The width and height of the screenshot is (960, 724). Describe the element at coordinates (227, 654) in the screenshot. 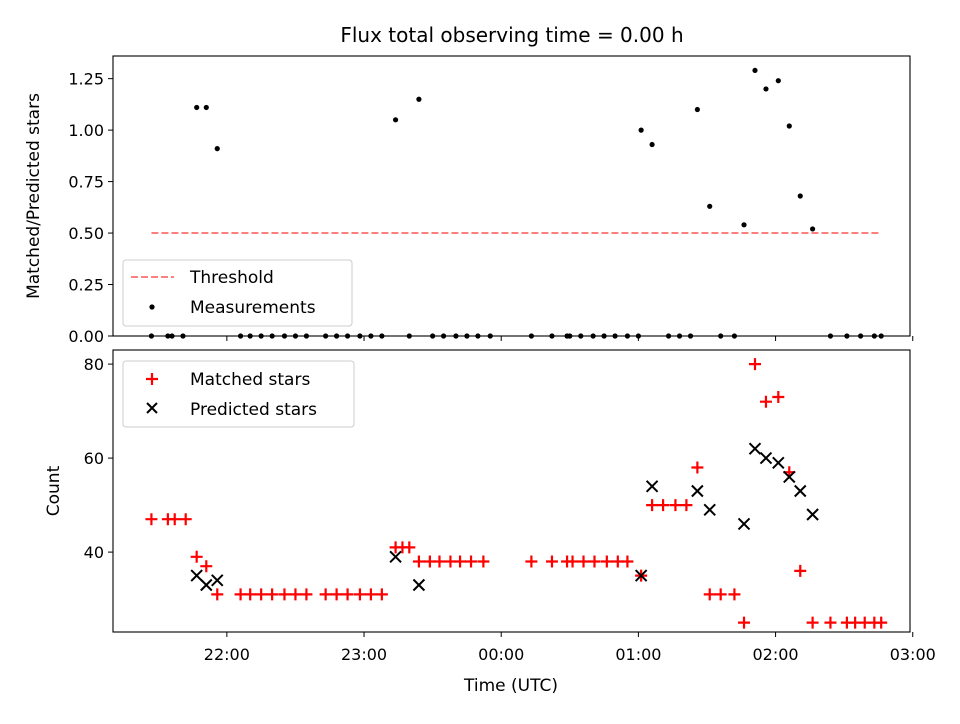

I see `x-tick-label: 22:00` at that location.